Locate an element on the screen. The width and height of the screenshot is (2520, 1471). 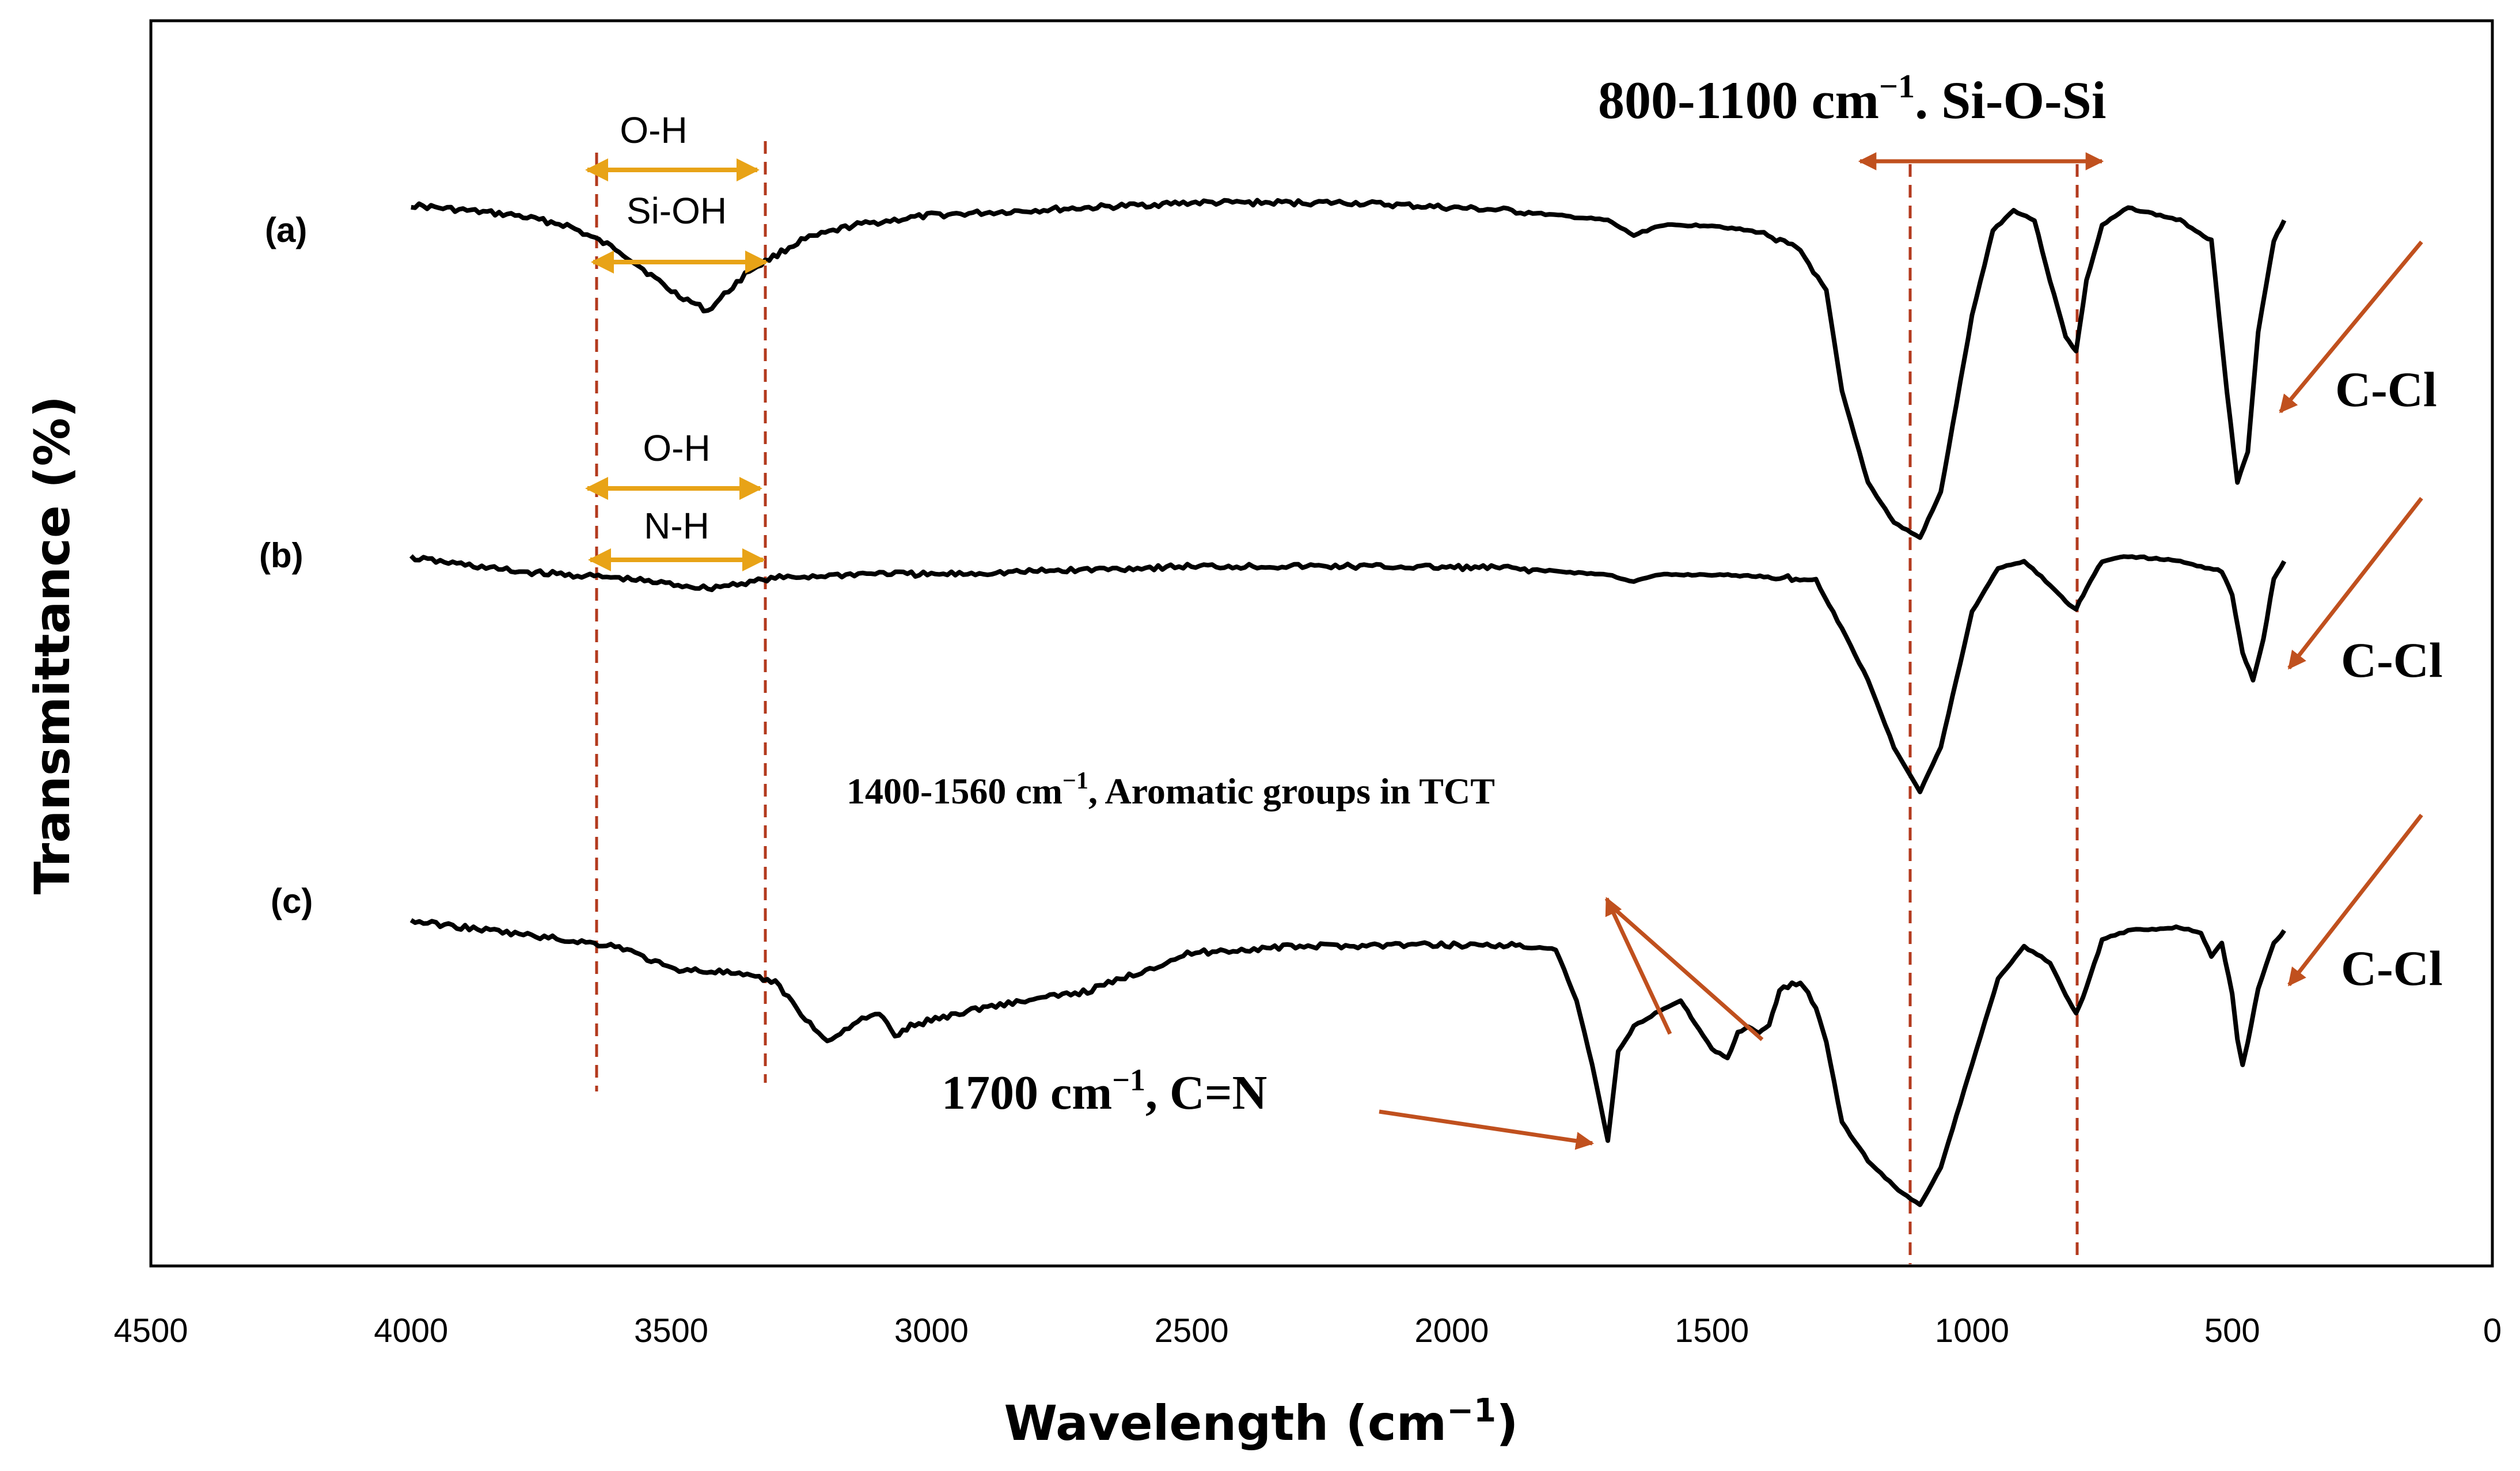
label-ccl-a: C-Cl is located at coordinates (2386, 389).